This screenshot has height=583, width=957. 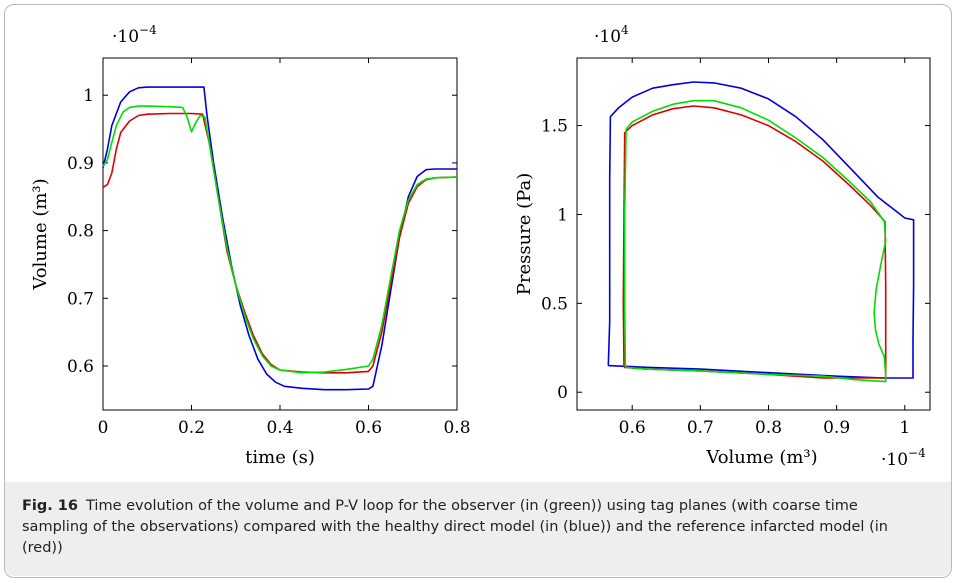 What do you see at coordinates (40, 234) in the screenshot?
I see `left-y-axis-label: Volume (m³)` at bounding box center [40, 234].